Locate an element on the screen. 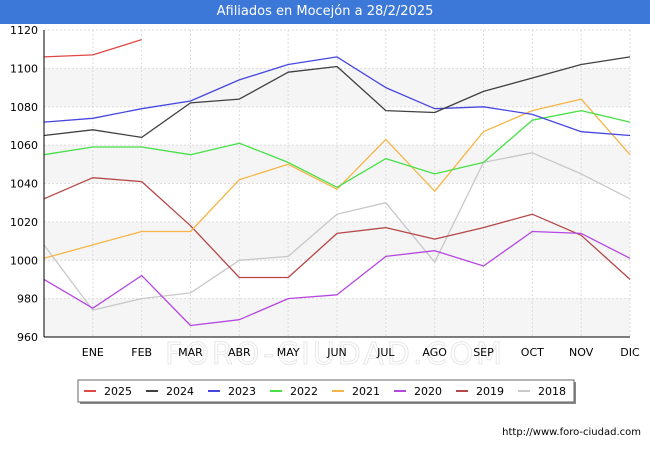  legend-label-2023: 2023 is located at coordinates (242, 391).